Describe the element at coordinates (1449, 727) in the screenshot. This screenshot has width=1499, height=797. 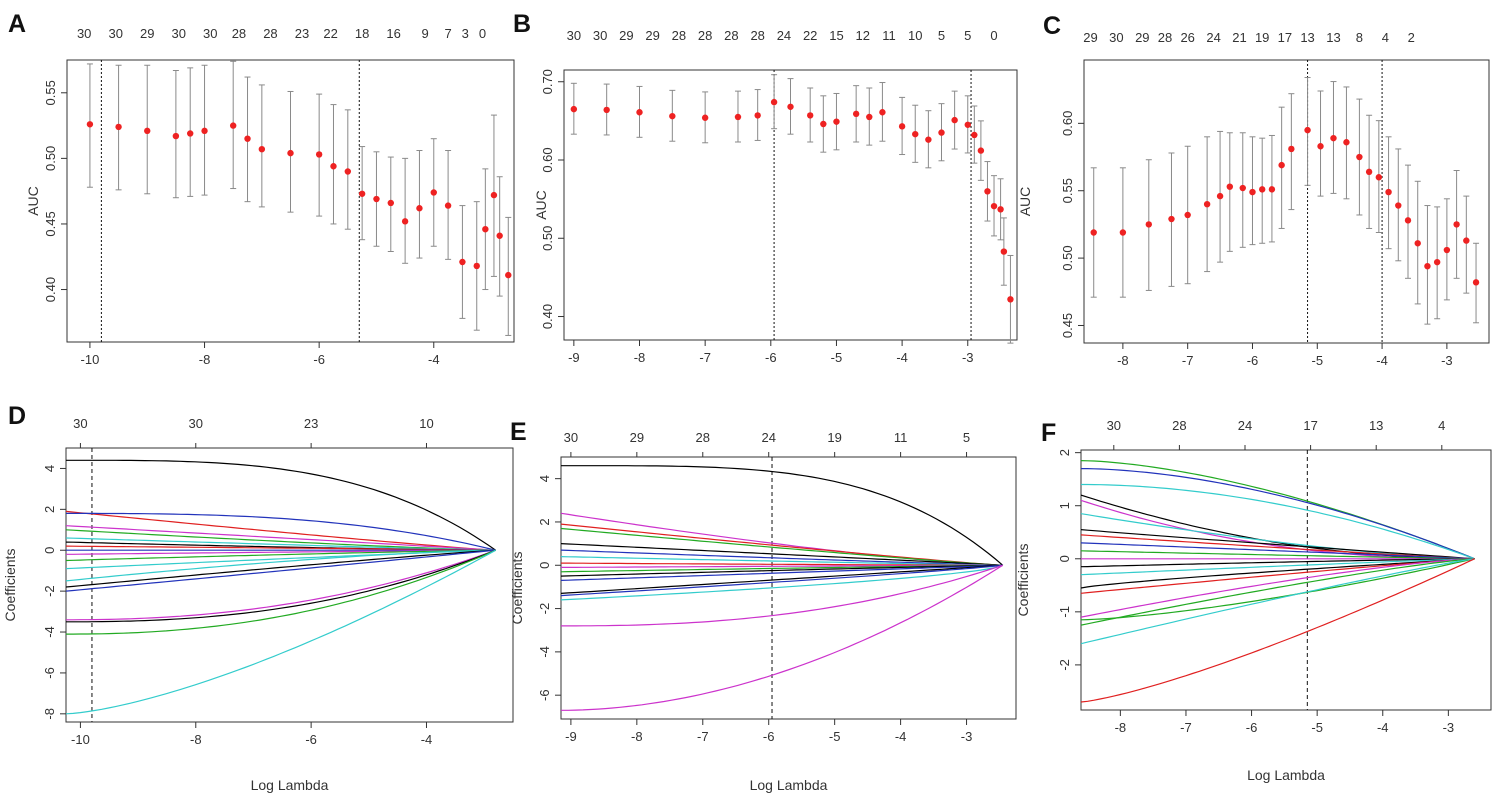
I see `panel-f-x-tick-label: -3` at that location.